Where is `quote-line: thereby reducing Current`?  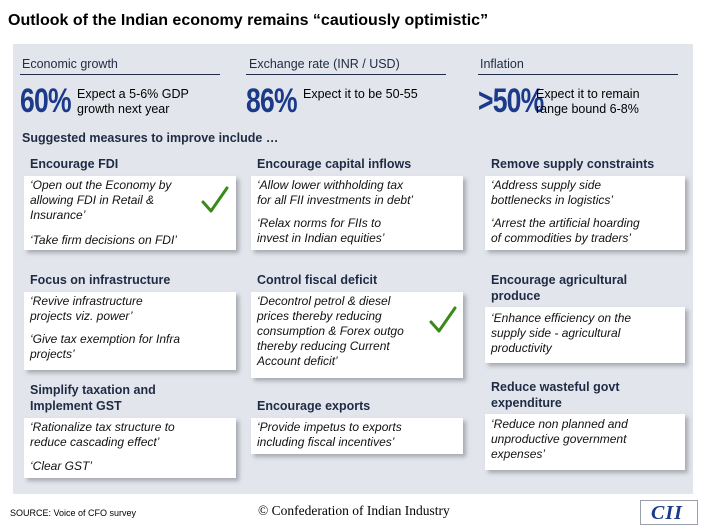
quote-line: thereby reducing Current is located at coordinates (323, 346).